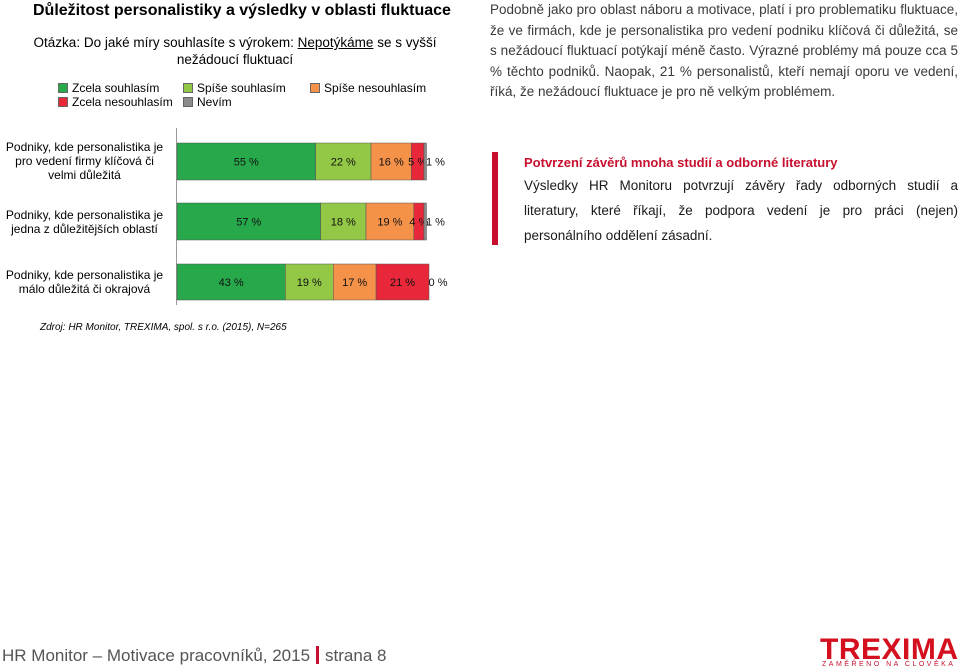 The height and width of the screenshot is (670, 960). I want to click on legend-label-1: Spíše souhlasím, so click(241, 88).